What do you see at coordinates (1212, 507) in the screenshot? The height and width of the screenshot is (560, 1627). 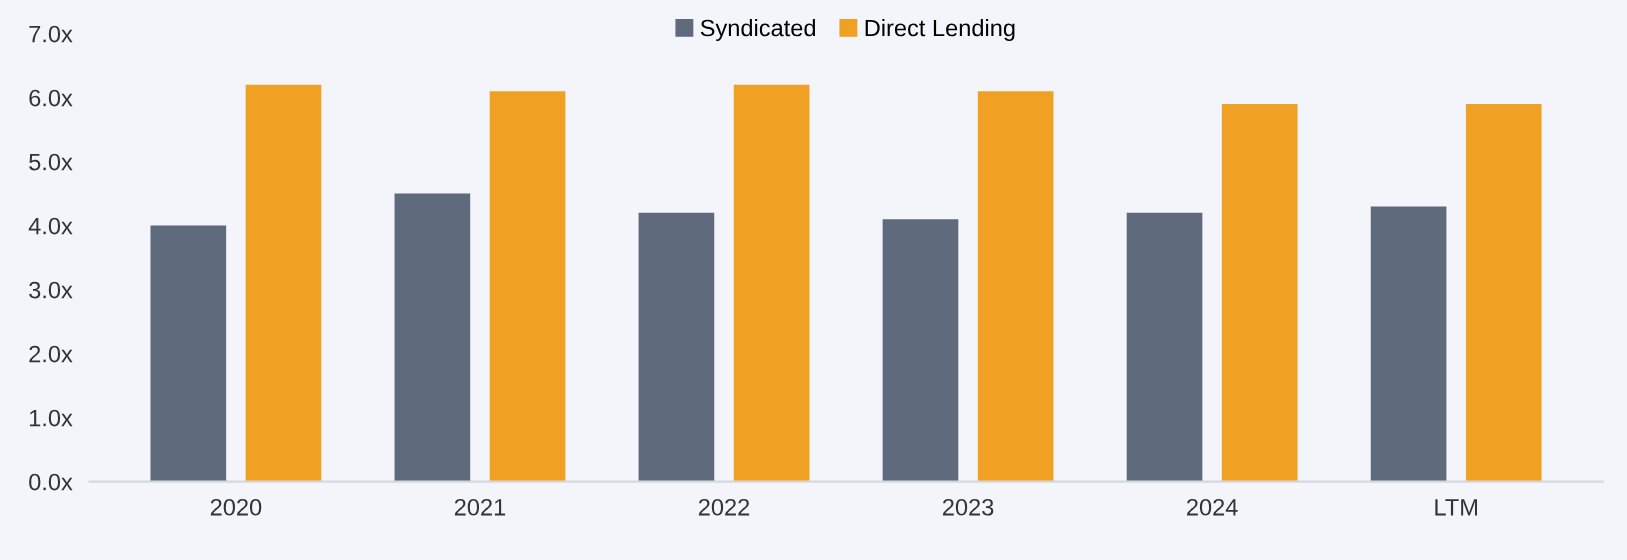 I see `x-tick-label: 2024` at bounding box center [1212, 507].